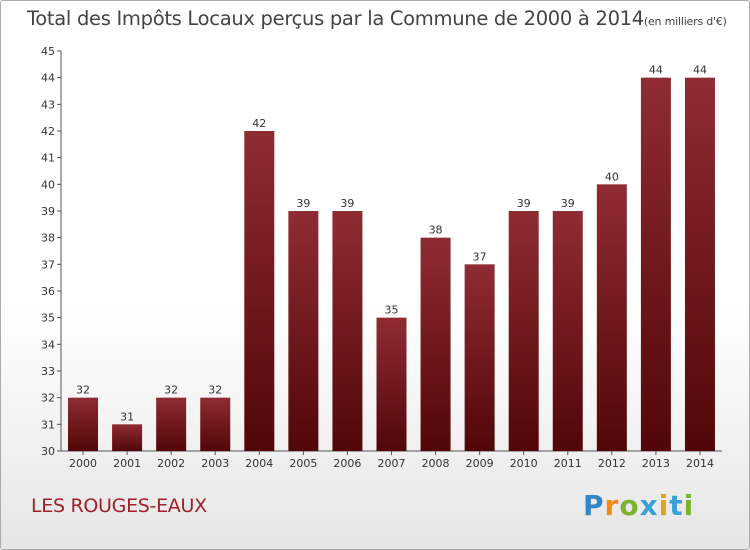 This screenshot has height=550, width=750. Describe the element at coordinates (480, 463) in the screenshot. I see `x-tick-label: 2009` at that location.